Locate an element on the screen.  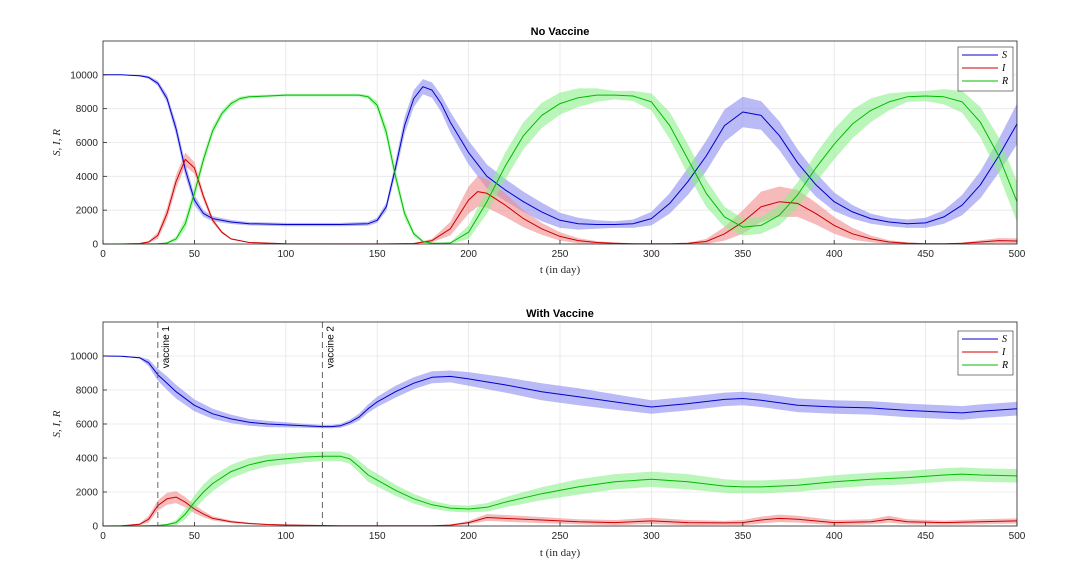
series-band-i is located at coordinates (560, 508).